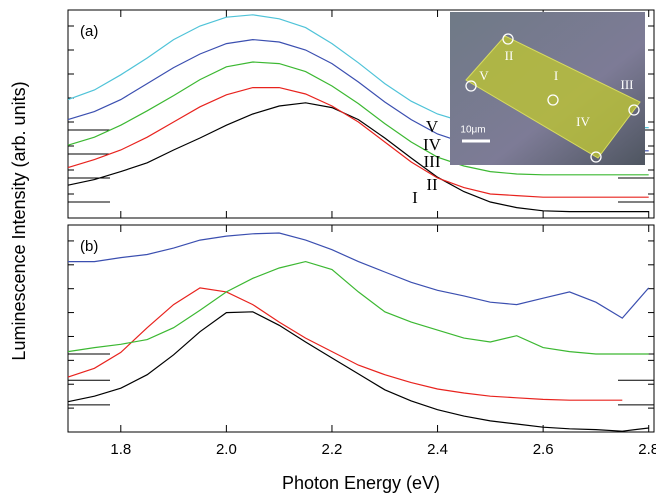  Describe the element at coordinates (332, 449) in the screenshot. I see `x-tick-label: 2.2` at that location.